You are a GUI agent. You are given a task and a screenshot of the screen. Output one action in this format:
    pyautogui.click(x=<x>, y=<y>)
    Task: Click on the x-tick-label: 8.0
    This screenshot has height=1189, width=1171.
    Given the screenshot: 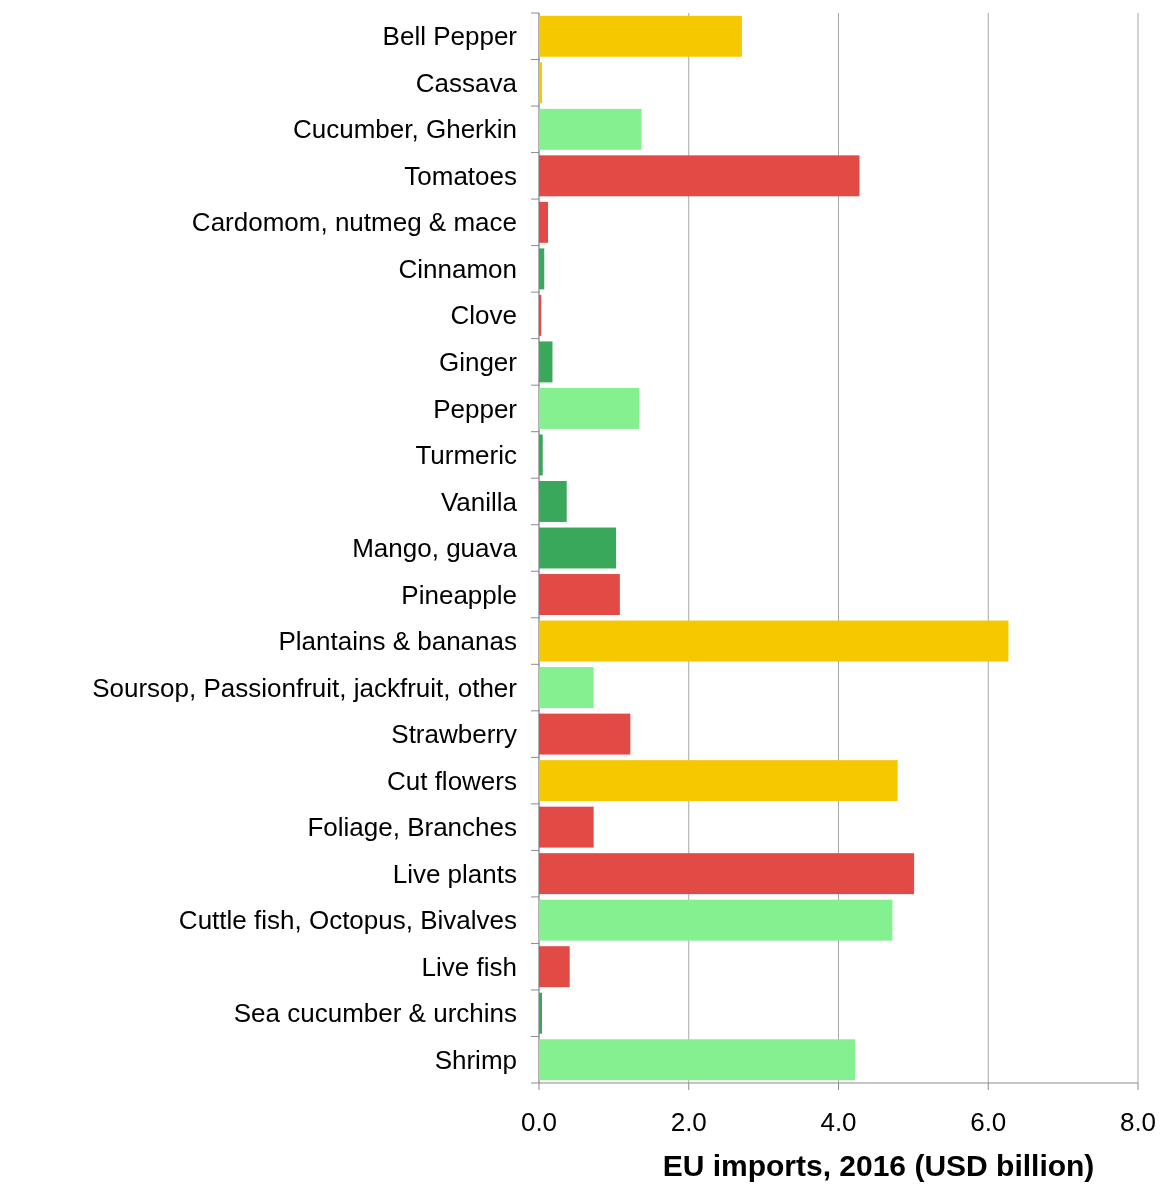 What is the action you would take?
    pyautogui.click(x=1138, y=1122)
    